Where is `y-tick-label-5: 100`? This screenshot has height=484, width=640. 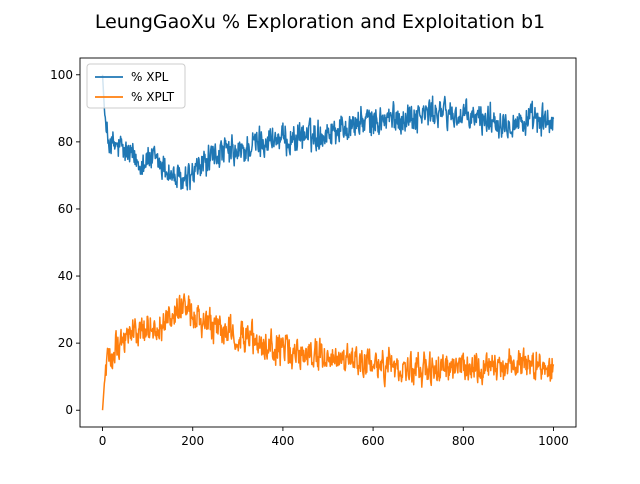
y-tick-label-5: 100 is located at coordinates (61, 75).